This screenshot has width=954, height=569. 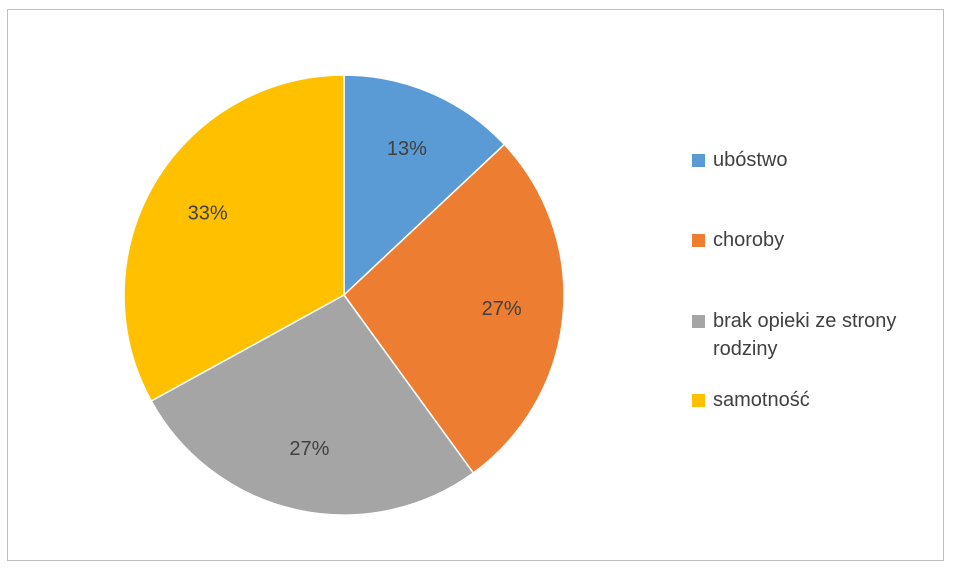 What do you see at coordinates (424, 185) in the screenshot?
I see `pie-slice-ubostwo` at bounding box center [424, 185].